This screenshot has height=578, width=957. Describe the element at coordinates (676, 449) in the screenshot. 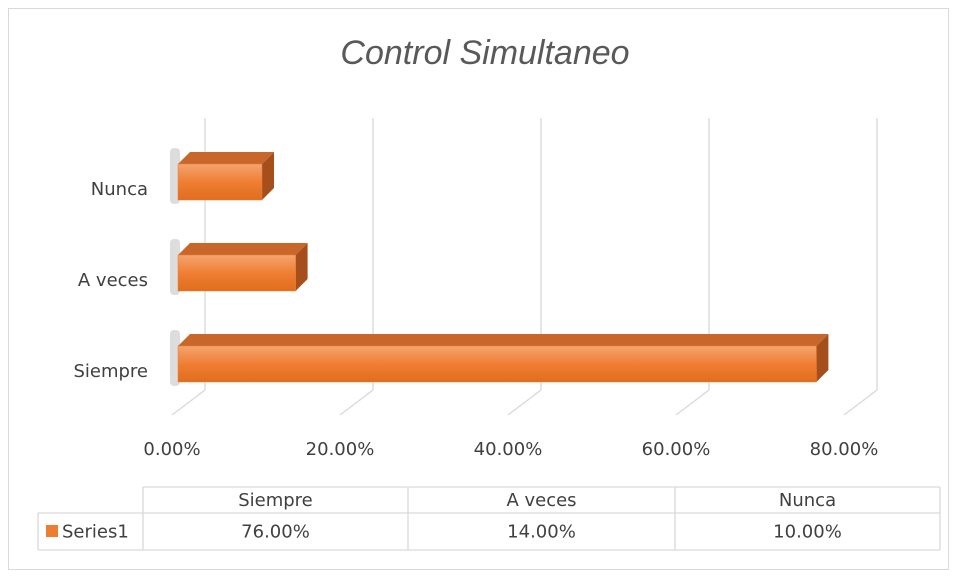

I see `x-tick-label: 60.00%` at that location.